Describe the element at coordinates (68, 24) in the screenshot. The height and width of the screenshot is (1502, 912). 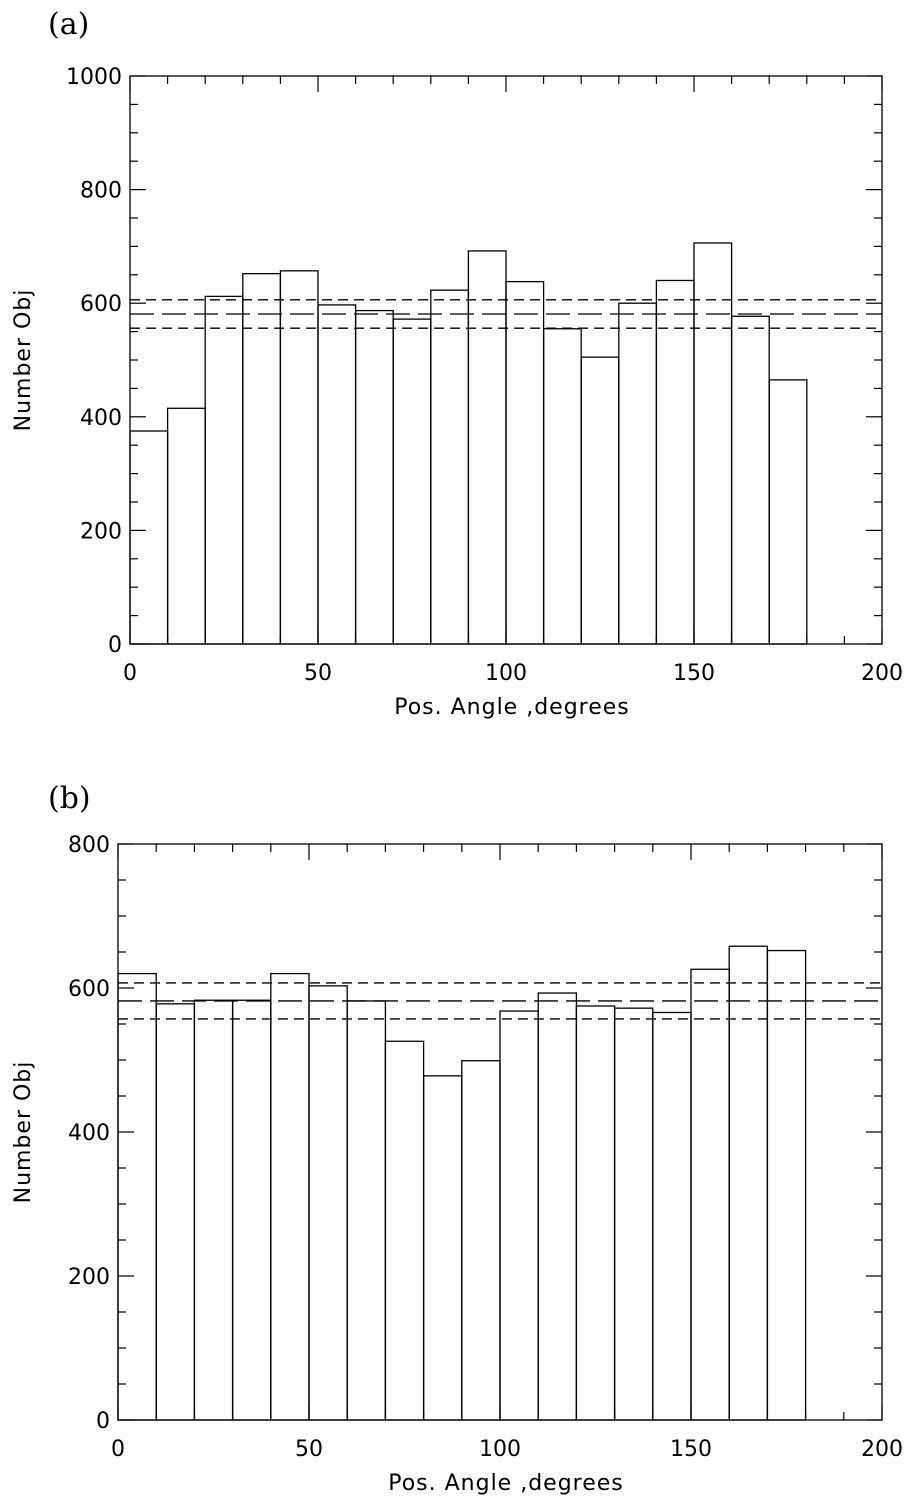
I see `panel-label: (a)` at that location.